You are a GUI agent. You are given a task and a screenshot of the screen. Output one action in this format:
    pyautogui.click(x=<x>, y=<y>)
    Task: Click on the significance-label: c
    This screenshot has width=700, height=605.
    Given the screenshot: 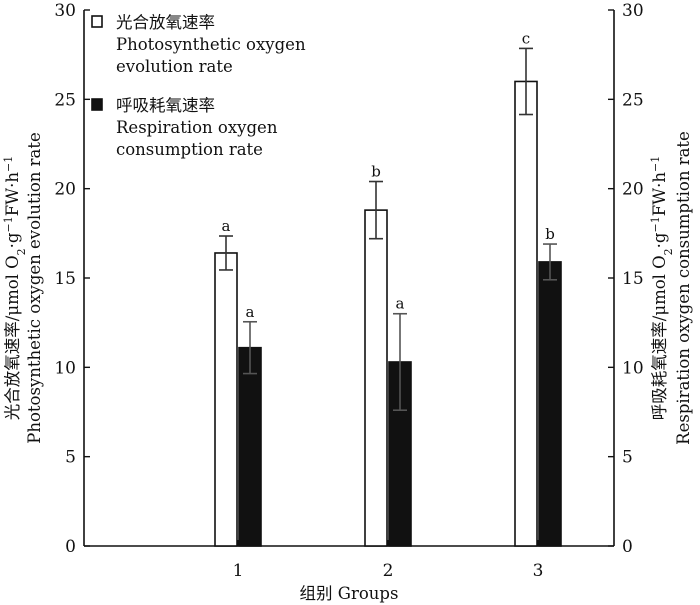 What is the action you would take?
    pyautogui.click(x=526, y=38)
    